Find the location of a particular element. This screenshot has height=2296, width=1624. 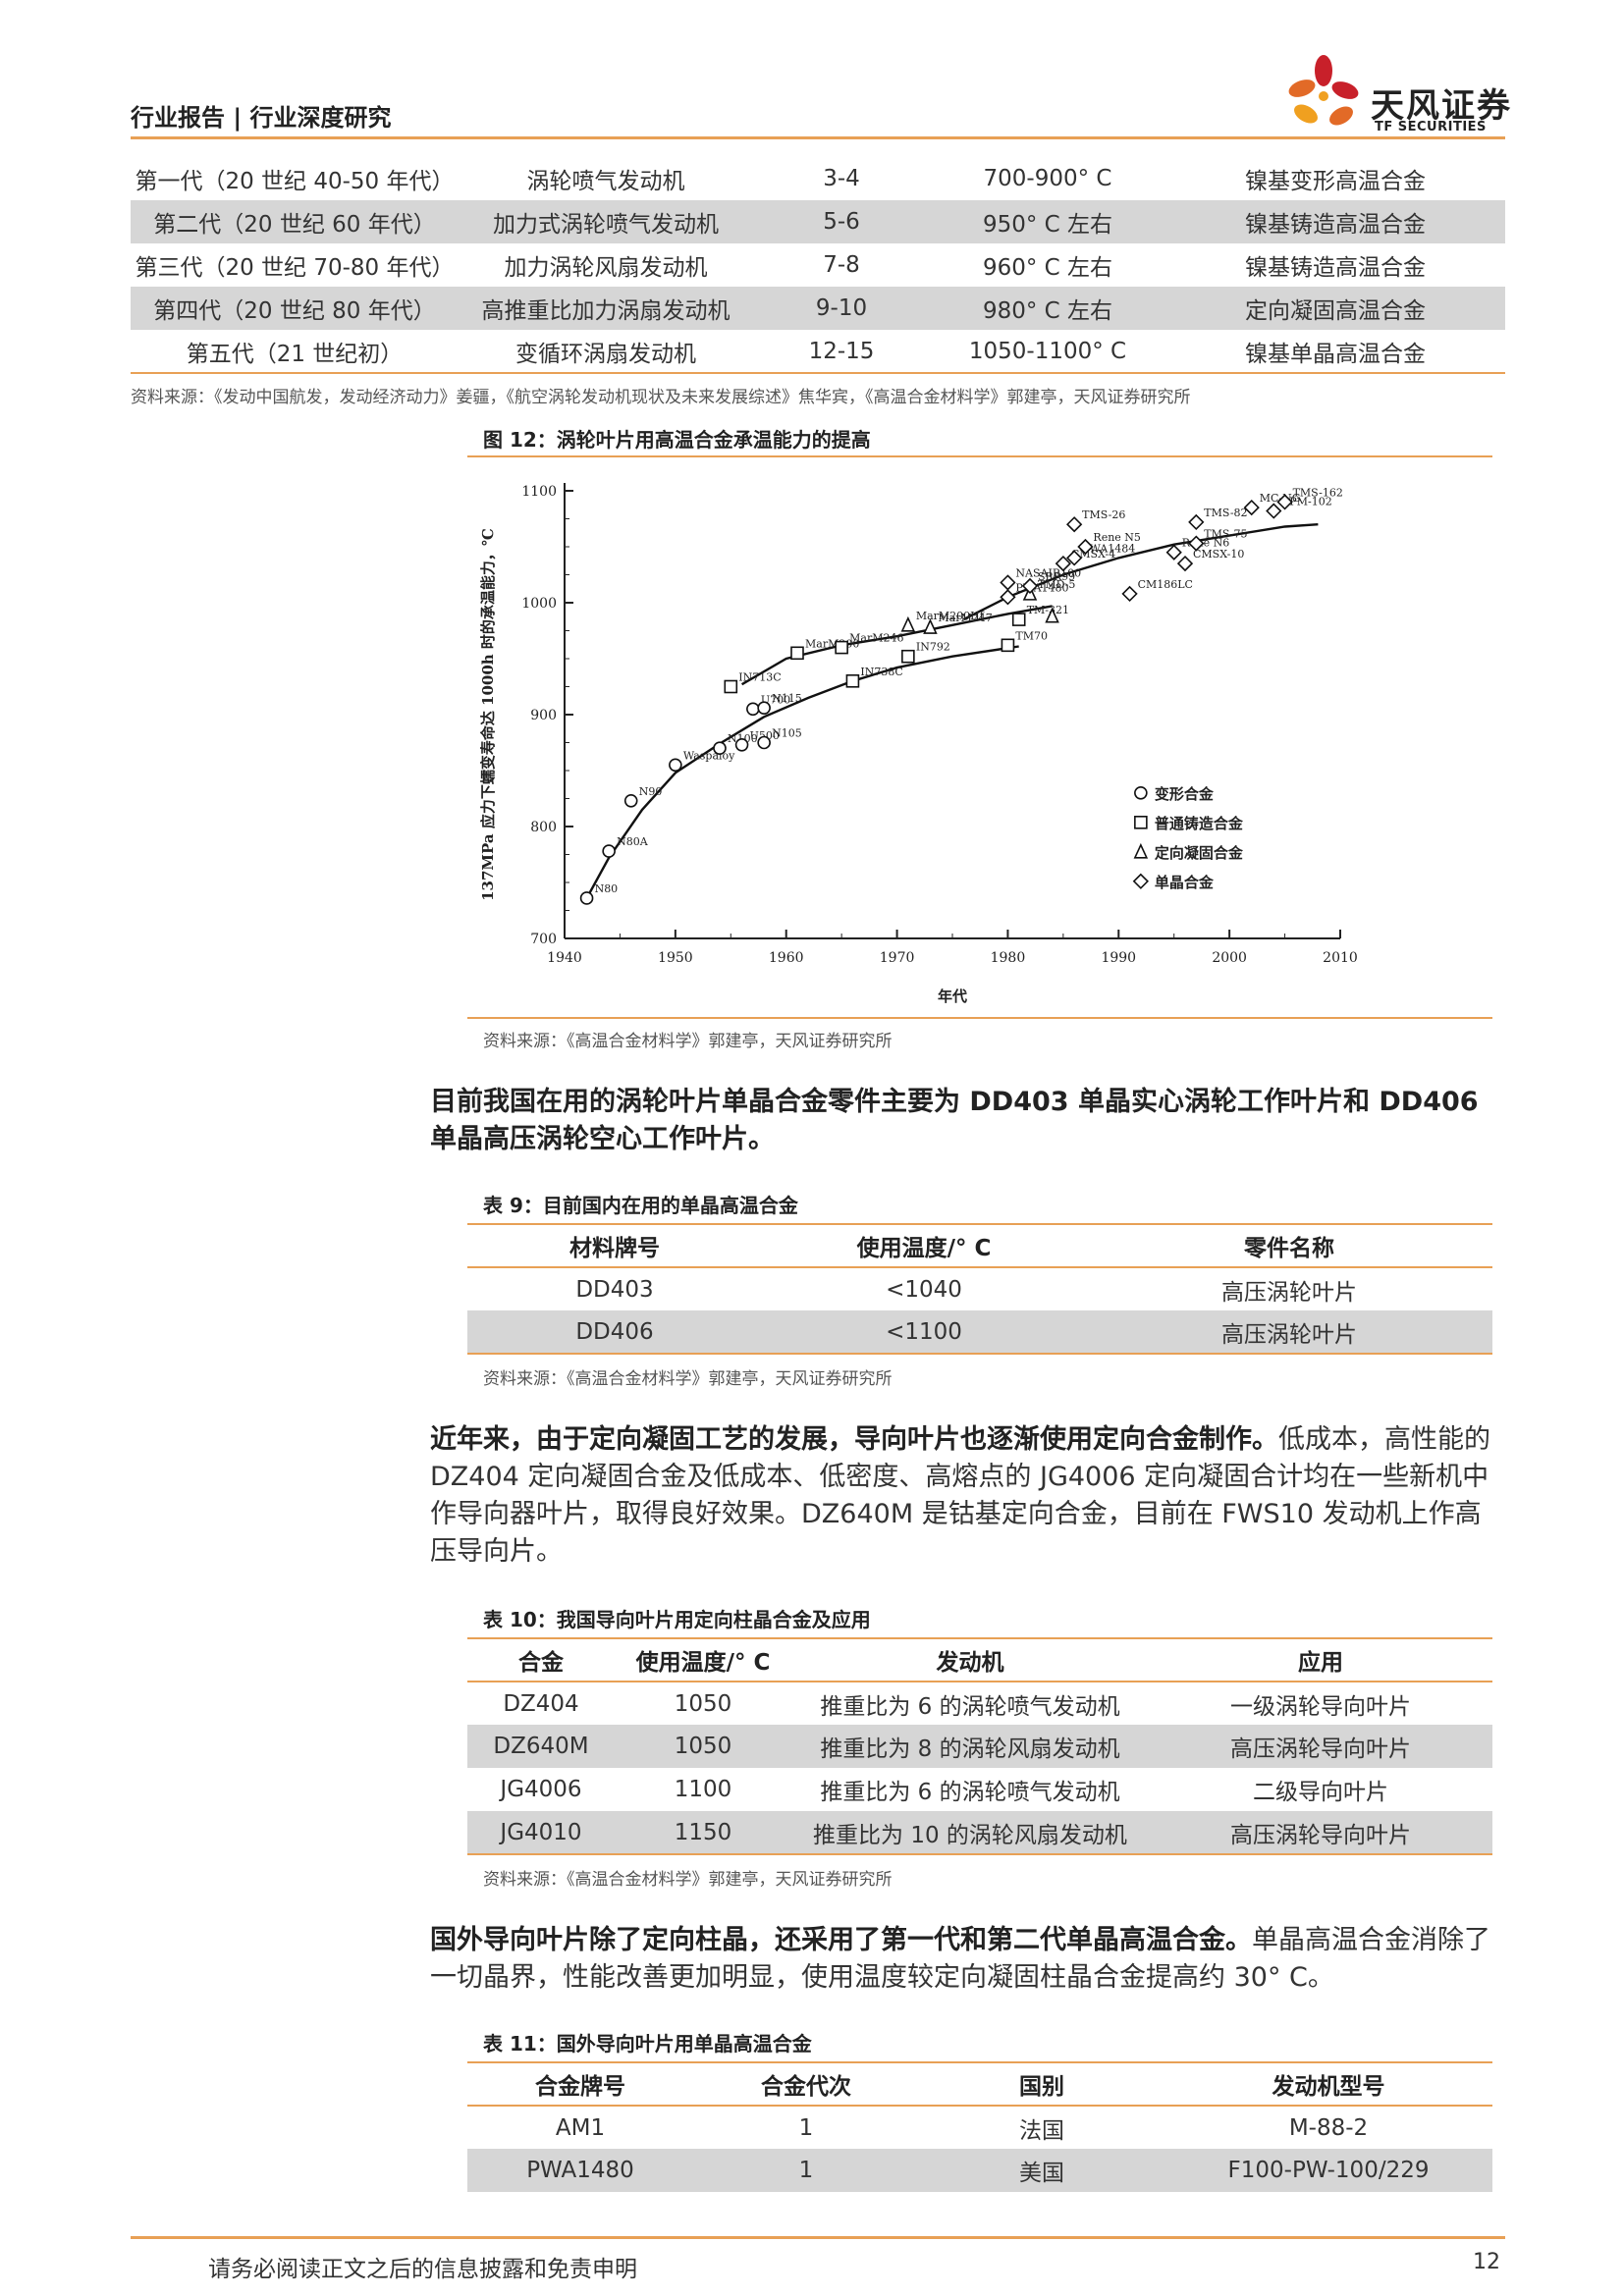

data-point-label: MarM200Hf is located at coordinates (950, 616).